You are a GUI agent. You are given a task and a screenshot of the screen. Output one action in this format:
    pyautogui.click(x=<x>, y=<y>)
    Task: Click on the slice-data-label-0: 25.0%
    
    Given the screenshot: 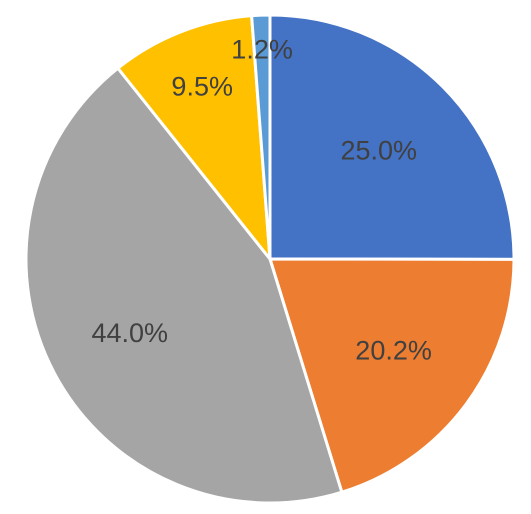 What is the action you would take?
    pyautogui.click(x=378, y=150)
    